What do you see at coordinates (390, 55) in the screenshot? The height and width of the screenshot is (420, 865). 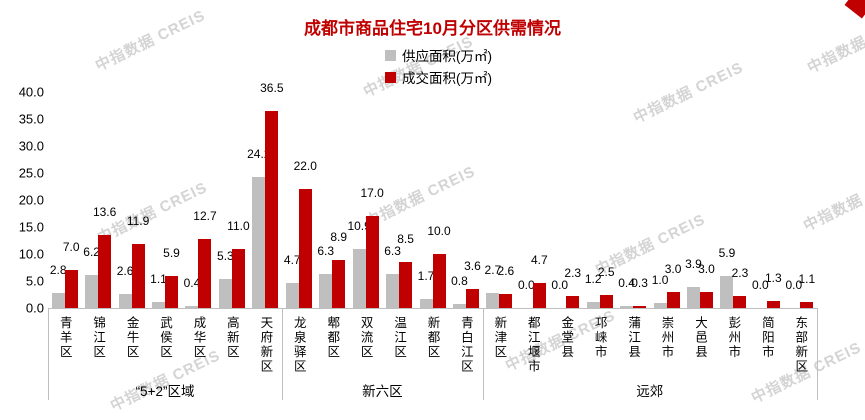 I see `legend-swatch-supply-icon` at bounding box center [390, 55].